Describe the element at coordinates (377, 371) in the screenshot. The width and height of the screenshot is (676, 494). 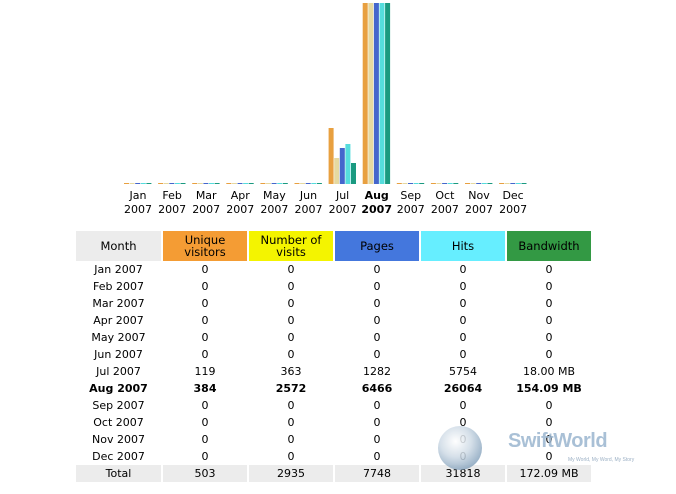
I see `cell-pages: 1282` at that location.